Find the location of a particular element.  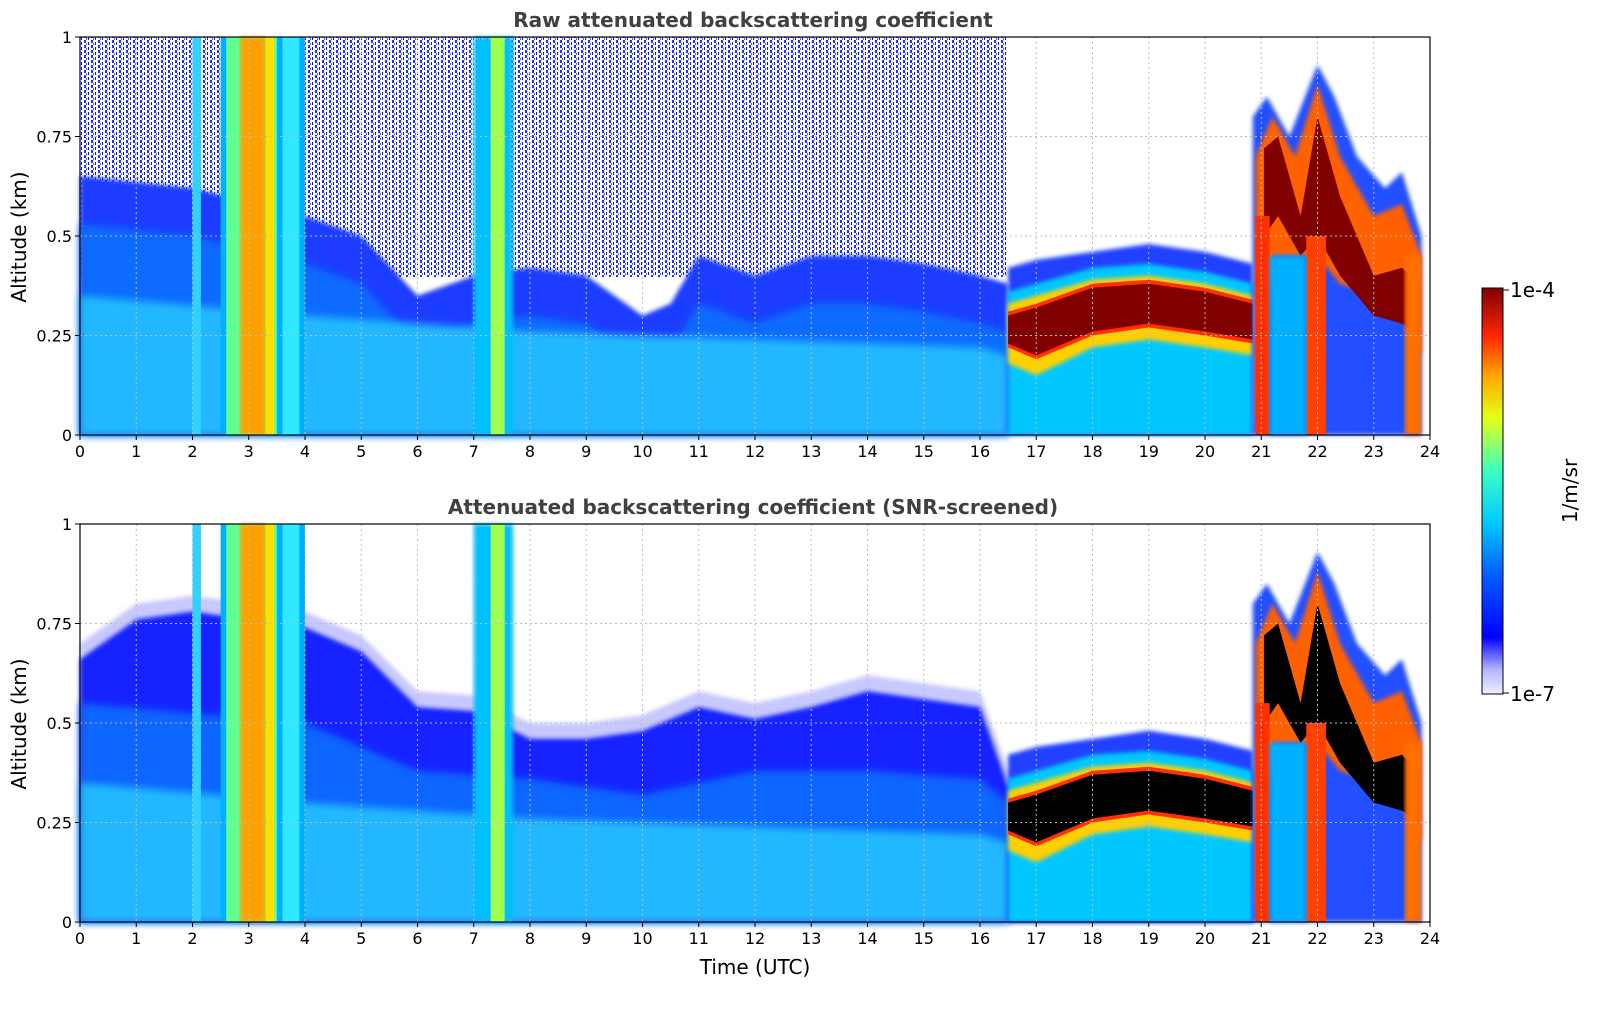

colorbar: 1e-4 1e-7 1/m/sr is located at coordinates (1531, 492).